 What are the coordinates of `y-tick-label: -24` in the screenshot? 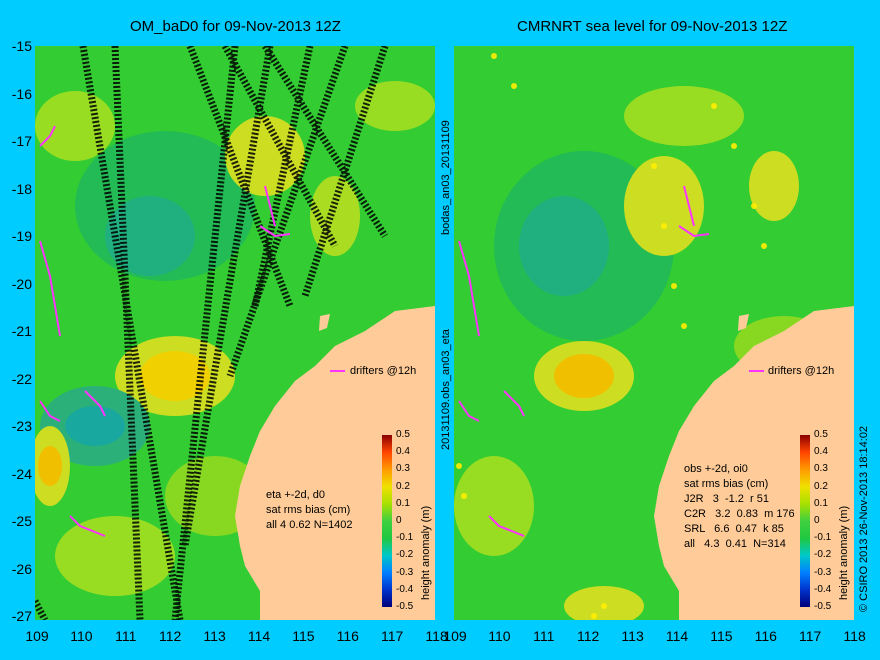 It's located at (21, 473).